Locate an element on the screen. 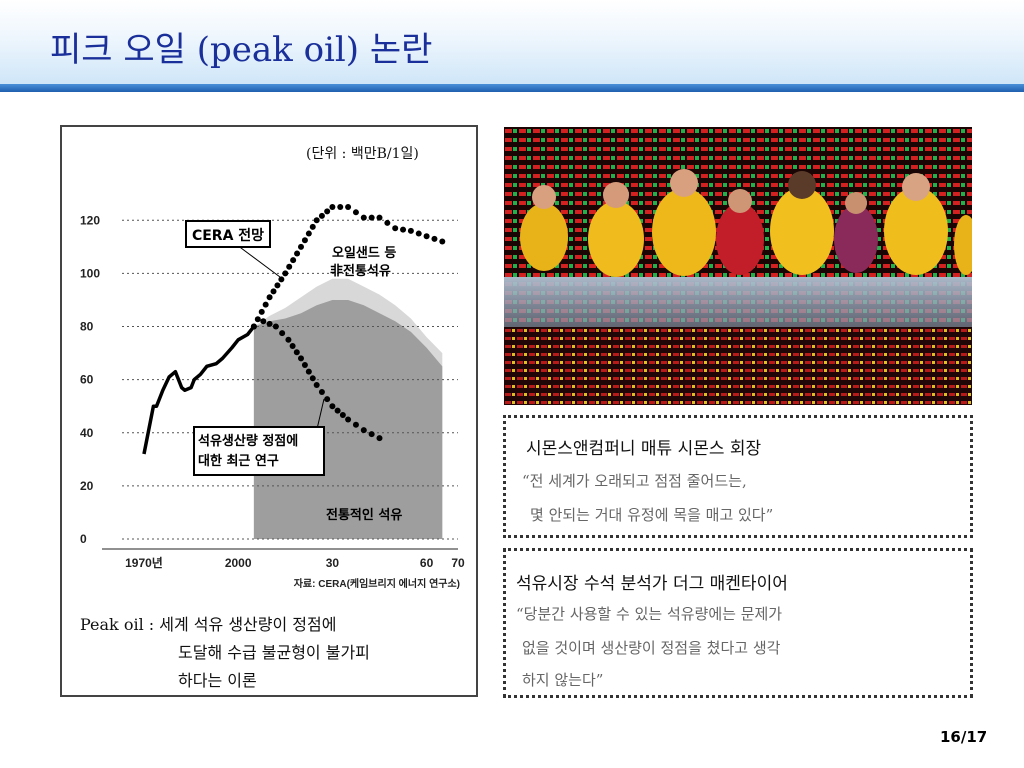 The width and height of the screenshot is (1024, 768). definition-line-3: 하다는 이론 is located at coordinates (217, 680).